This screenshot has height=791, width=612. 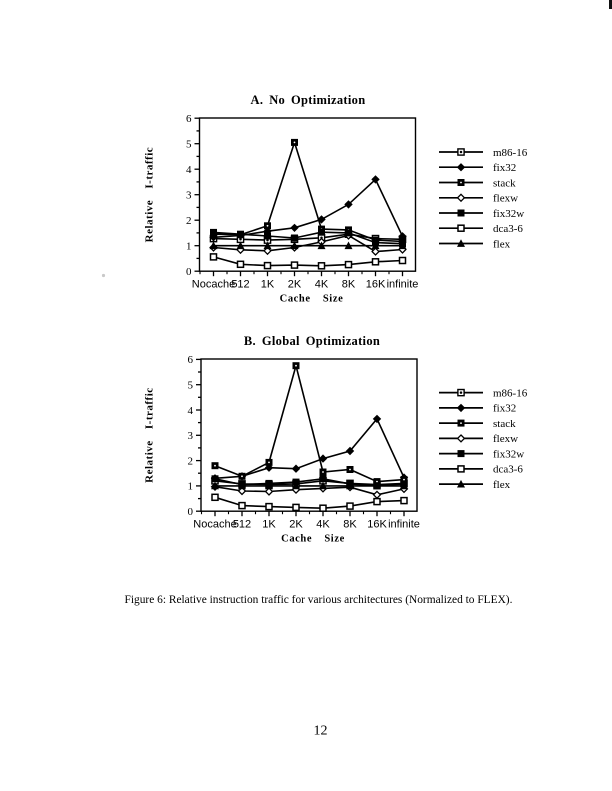 What do you see at coordinates (308, 100) in the screenshot?
I see `svg-text: A. No Optimization` at bounding box center [308, 100].